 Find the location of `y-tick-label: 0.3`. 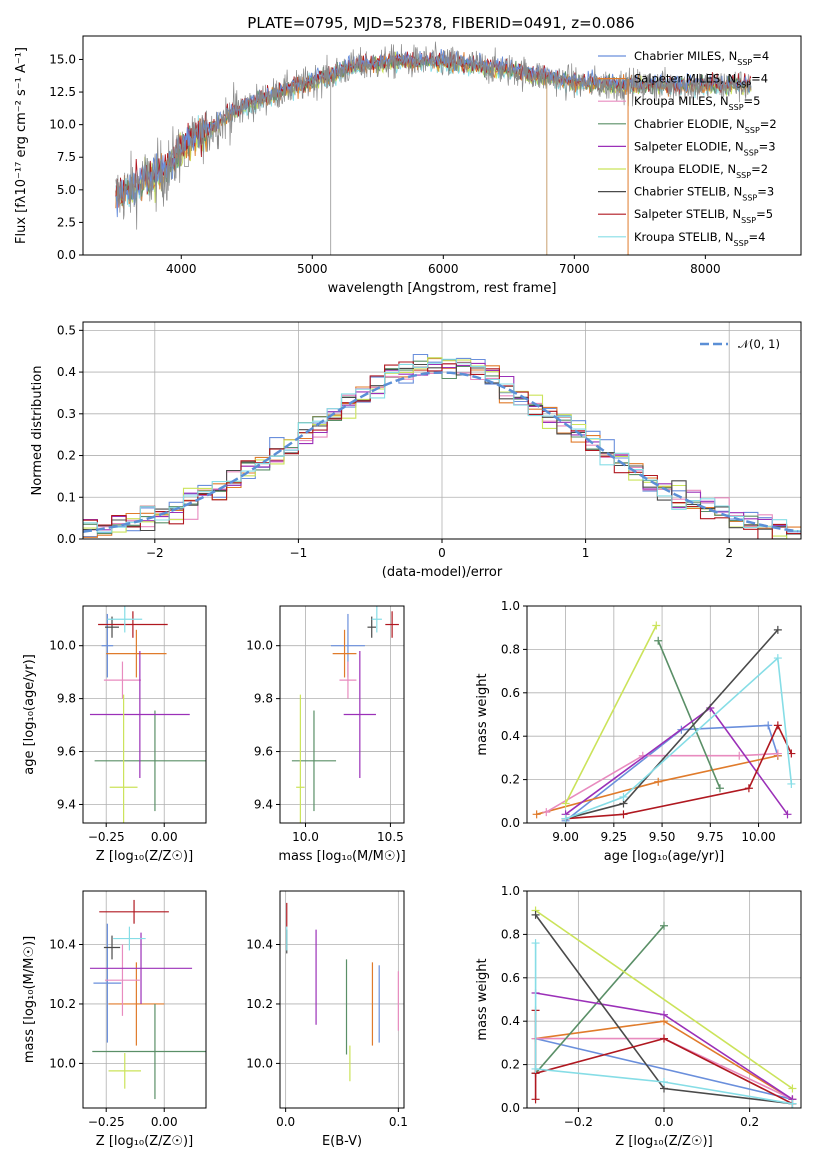

y-tick-label: 0.3 is located at coordinates (66, 414).